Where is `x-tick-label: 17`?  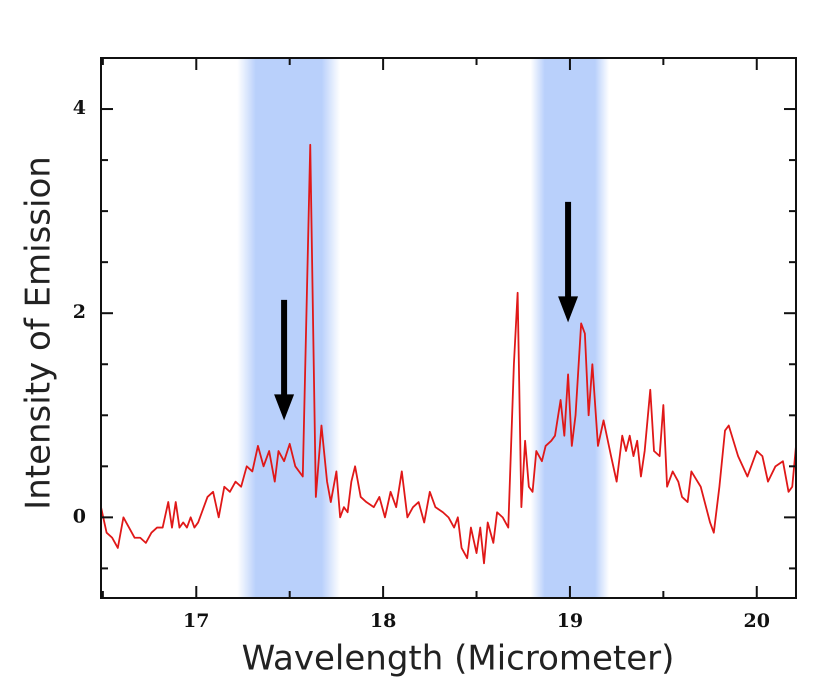
x-tick-label: 17 is located at coordinates (196, 621).